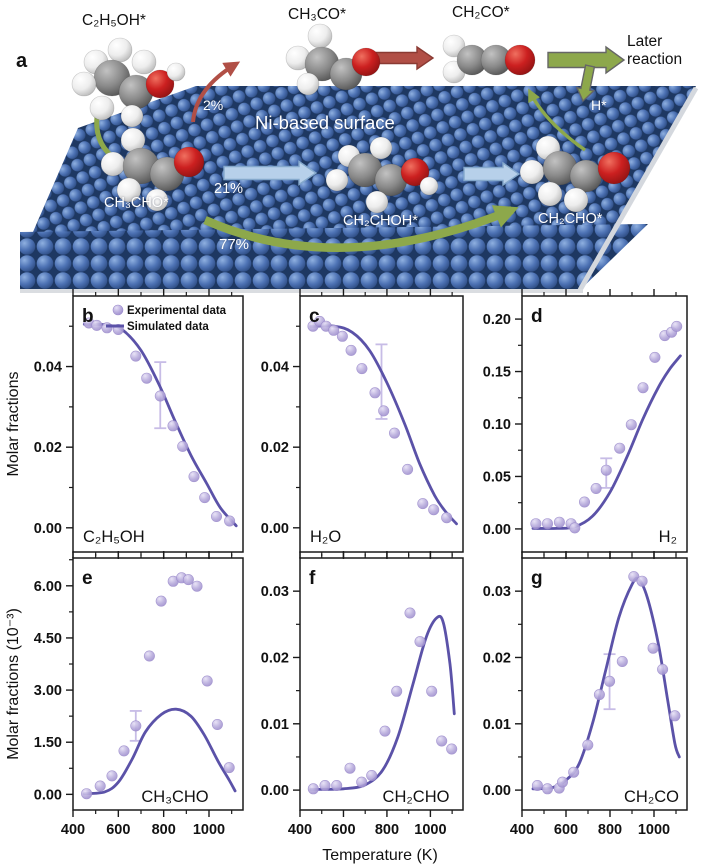  Describe the element at coordinates (537, 578) in the screenshot. I see `panel-letter: g` at that location.